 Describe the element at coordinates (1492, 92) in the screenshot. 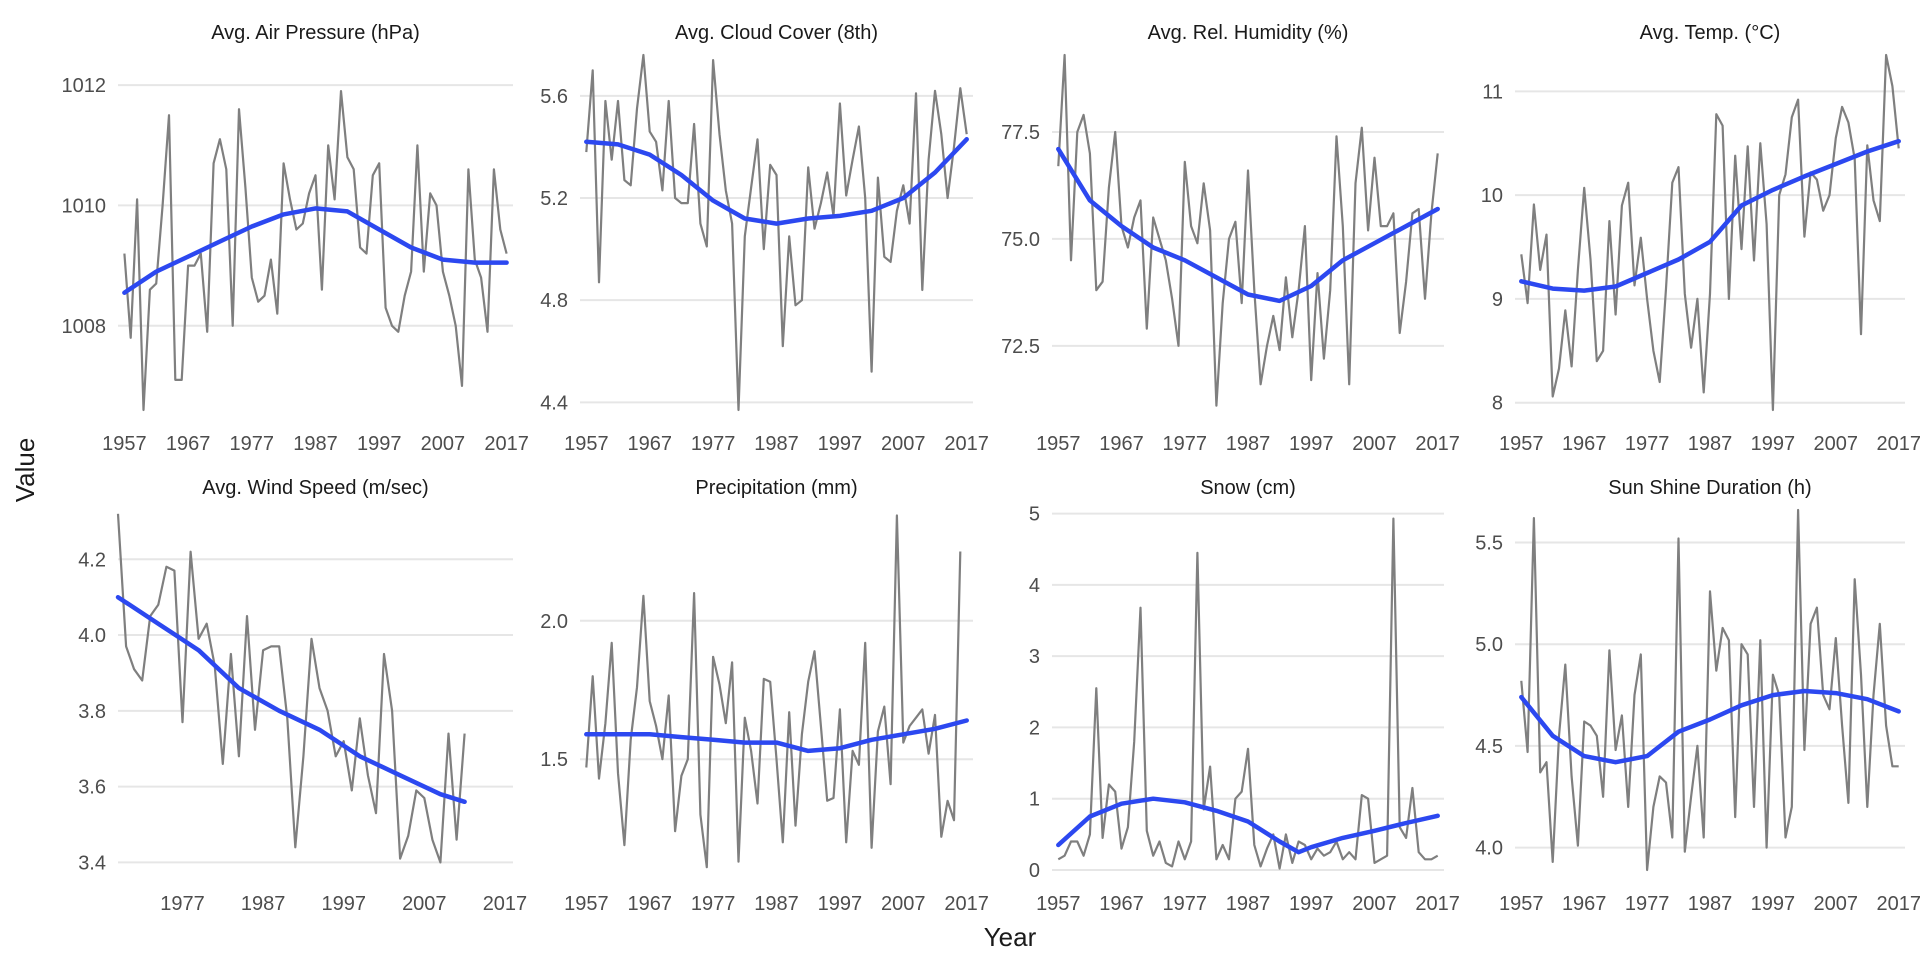

I see `y-tick-label: 11` at that location.